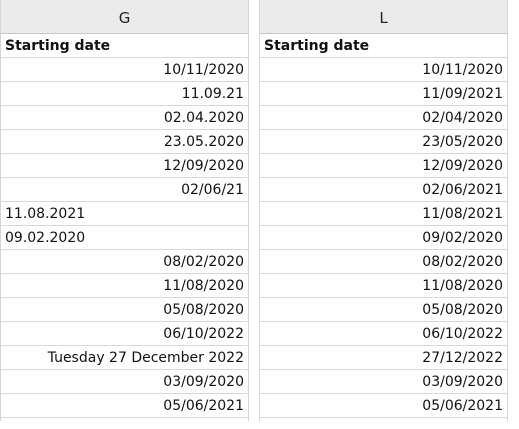 The height and width of the screenshot is (429, 519). What do you see at coordinates (383, 166) in the screenshot?
I see `cell-l-5: 12/09/2020` at bounding box center [383, 166].